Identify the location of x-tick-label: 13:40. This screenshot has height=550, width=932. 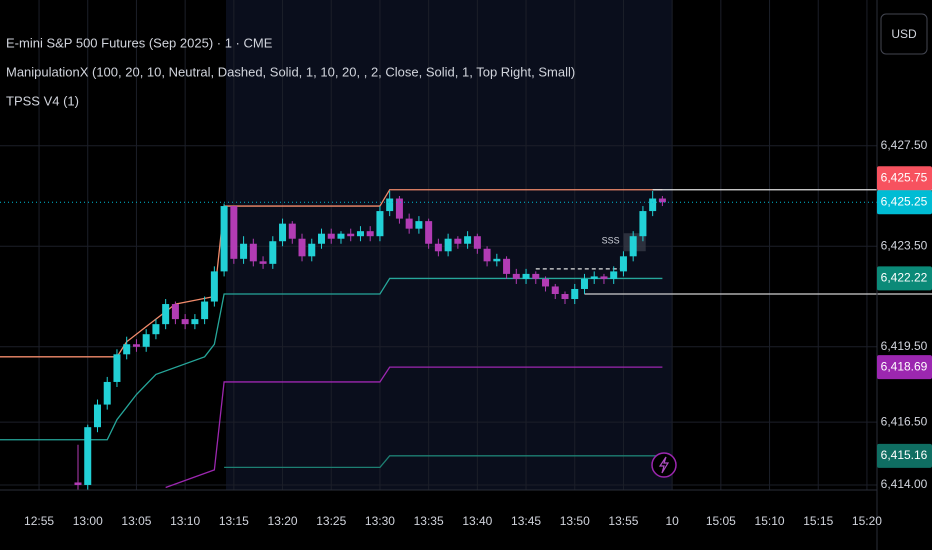
(477, 521).